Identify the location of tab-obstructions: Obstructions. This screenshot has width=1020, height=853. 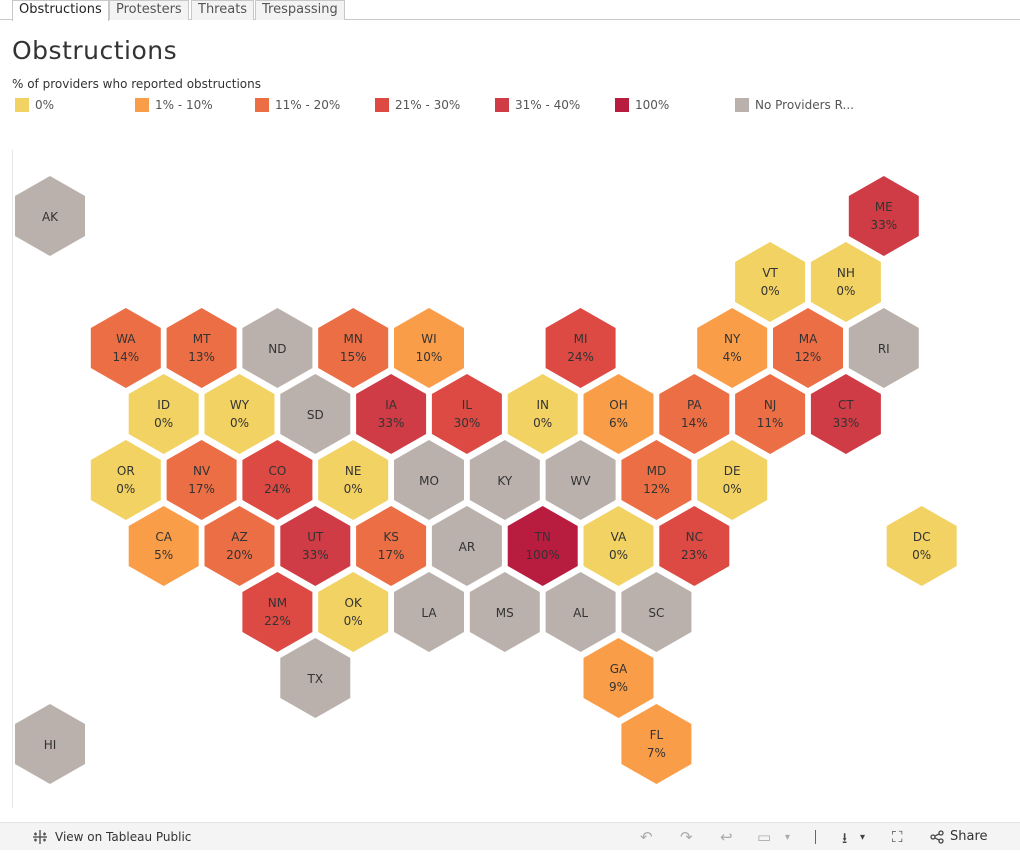
(60, 10).